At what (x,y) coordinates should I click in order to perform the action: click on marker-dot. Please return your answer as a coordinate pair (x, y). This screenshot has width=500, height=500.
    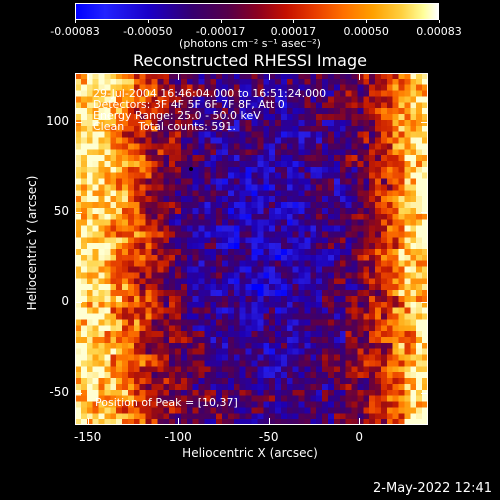
    Looking at the image, I should click on (190, 168).